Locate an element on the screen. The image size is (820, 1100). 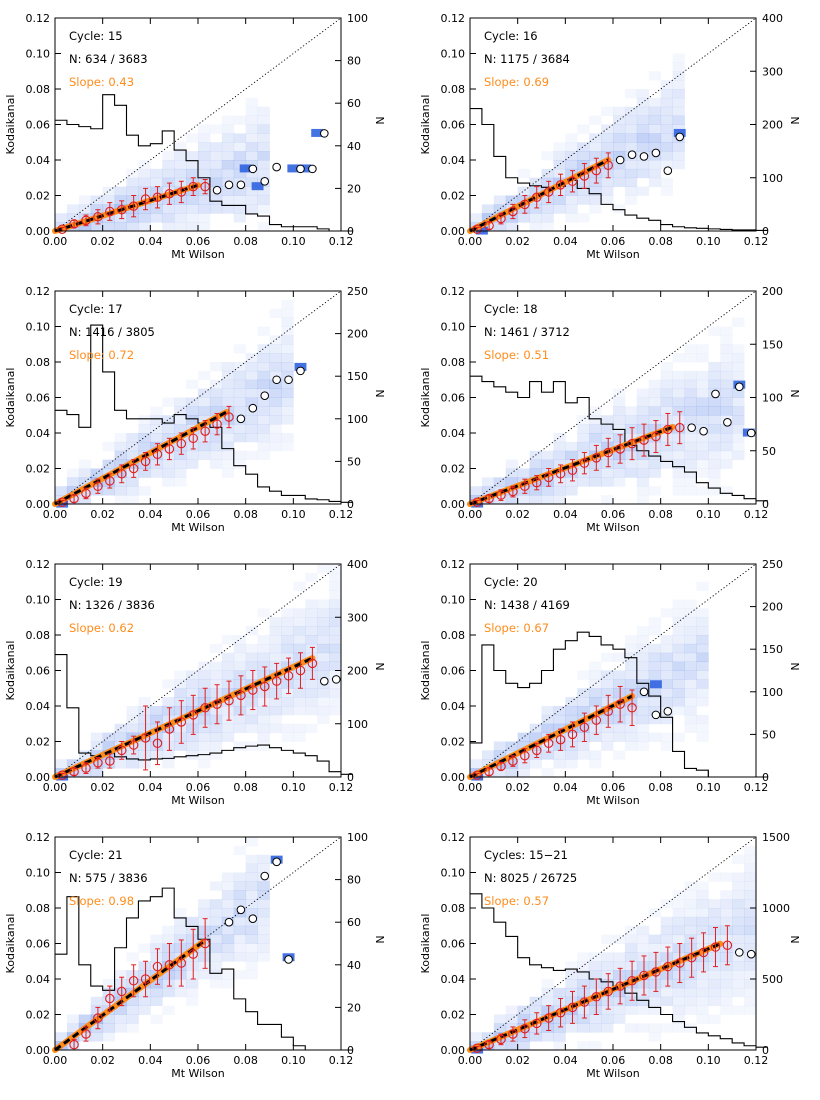
y2-tick-label: 60 is located at coordinates (354, 103).